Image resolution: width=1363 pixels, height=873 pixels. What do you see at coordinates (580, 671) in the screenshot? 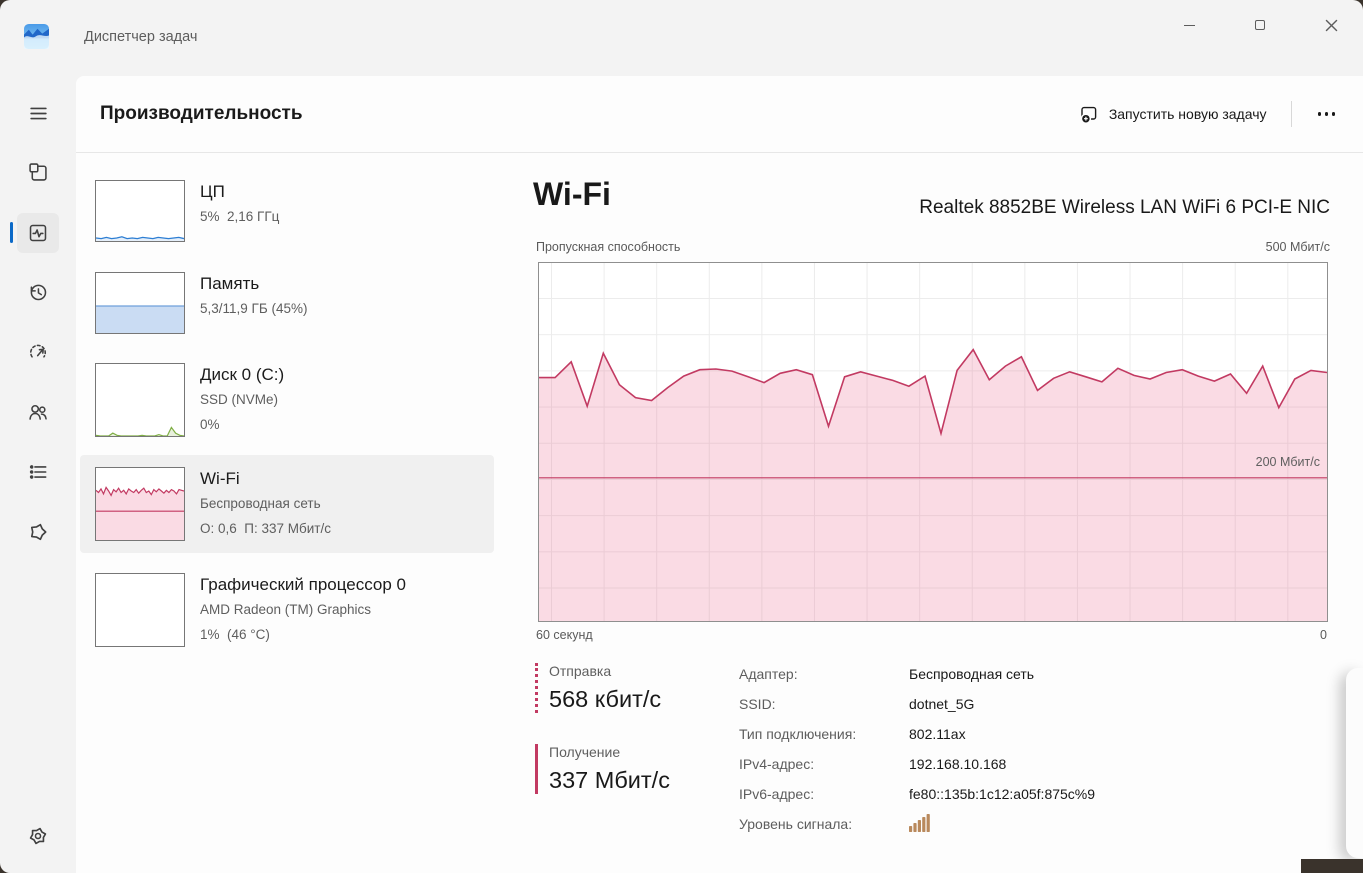
I see `send-label: Отправка` at bounding box center [580, 671].